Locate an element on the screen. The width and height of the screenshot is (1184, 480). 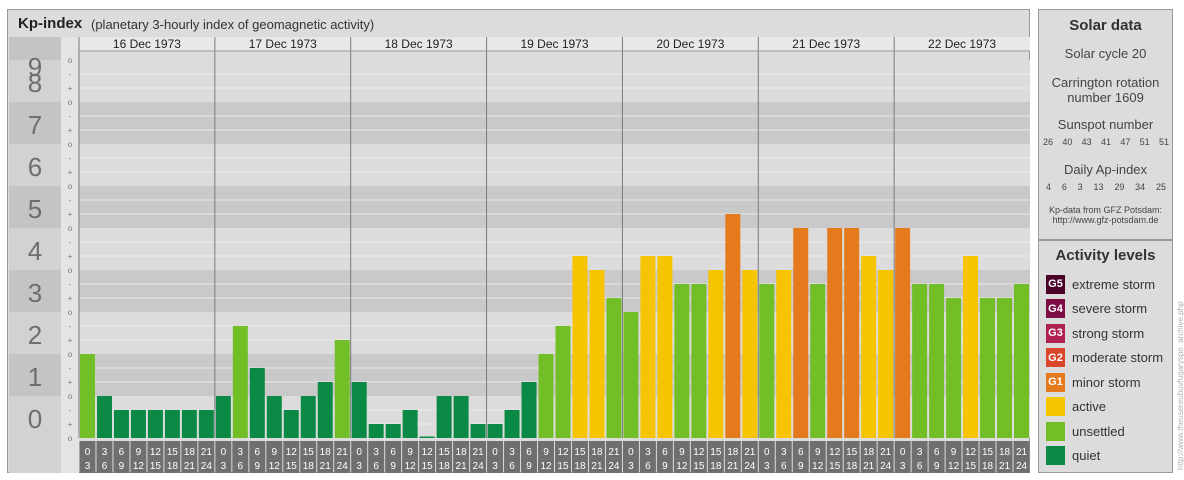
day-label: 21 Dec 1973 is located at coordinates (826, 44).